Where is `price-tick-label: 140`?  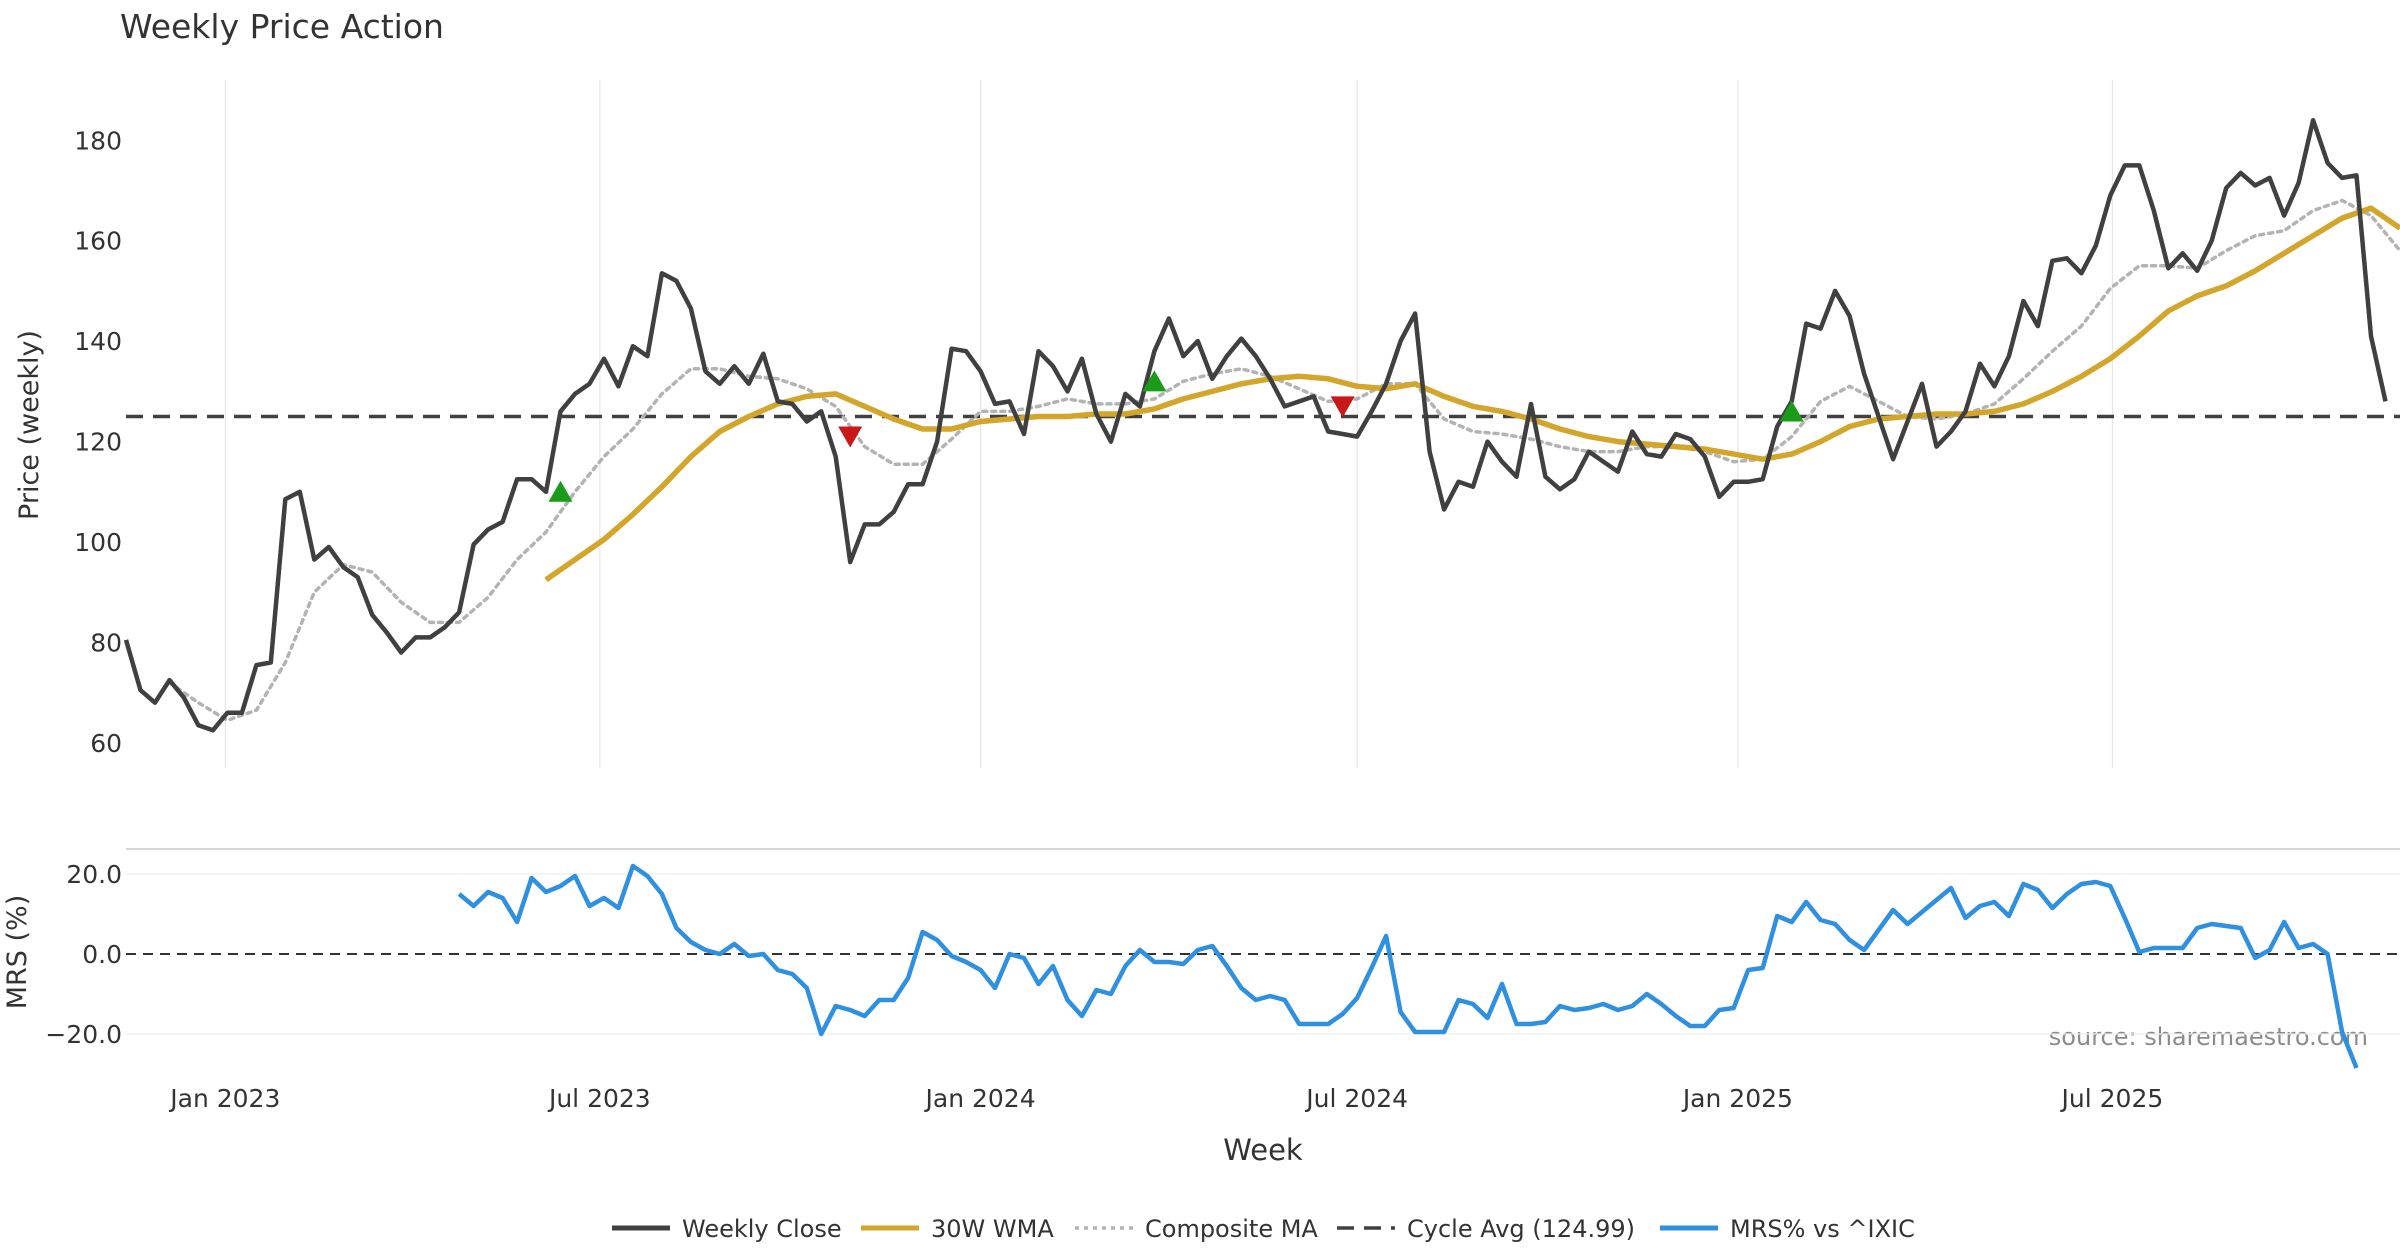
price-tick-label: 140 is located at coordinates (98, 341).